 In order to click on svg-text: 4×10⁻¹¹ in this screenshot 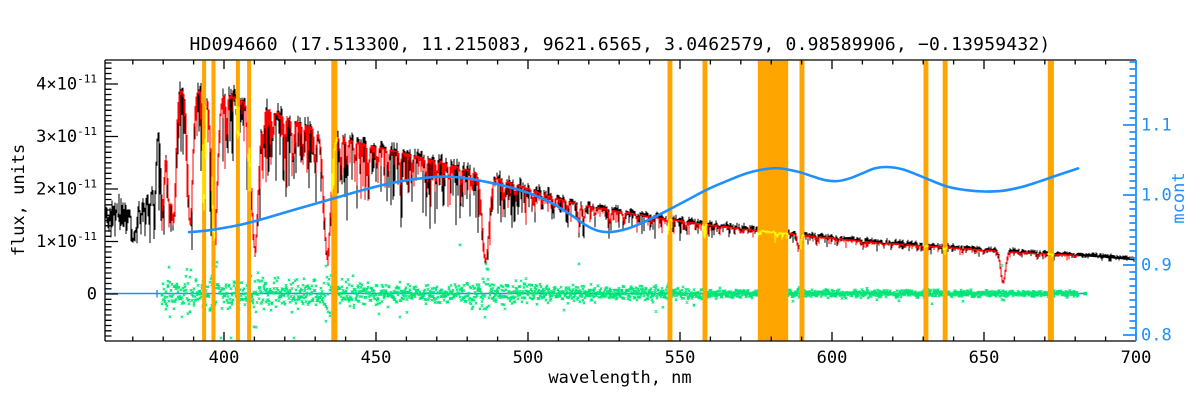, I will do `click(66, 84)`.